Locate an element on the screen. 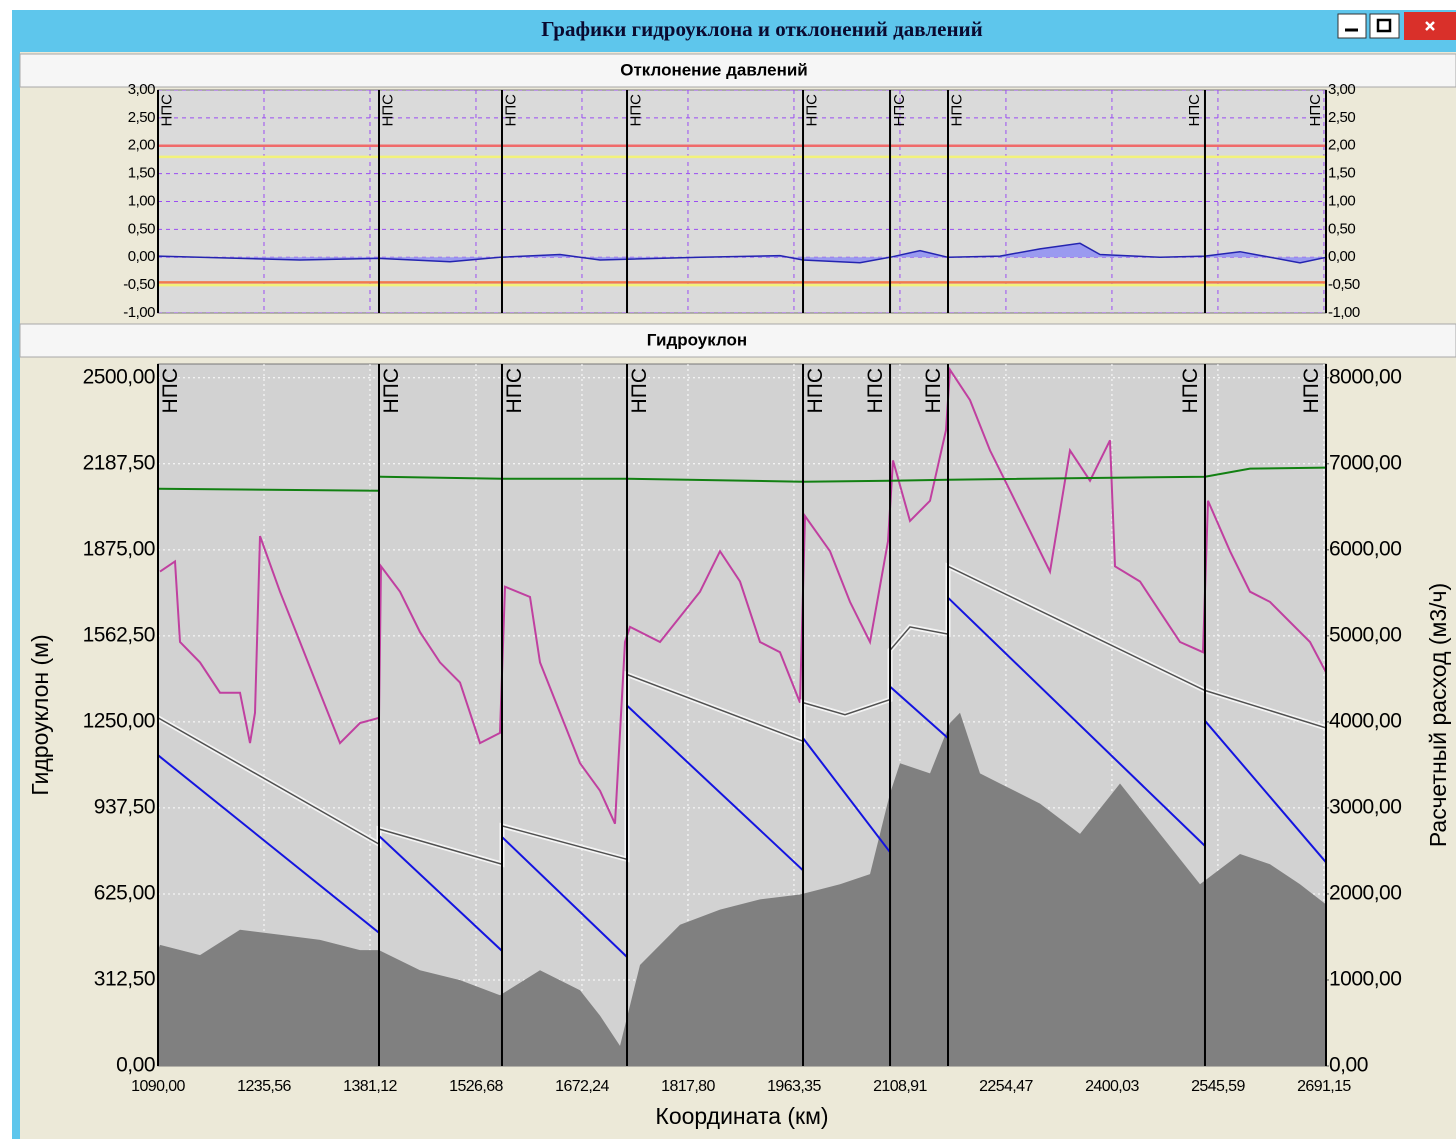 This screenshot has width=1456, height=1139. x-tick-label: 2108,91 is located at coordinates (900, 1086).